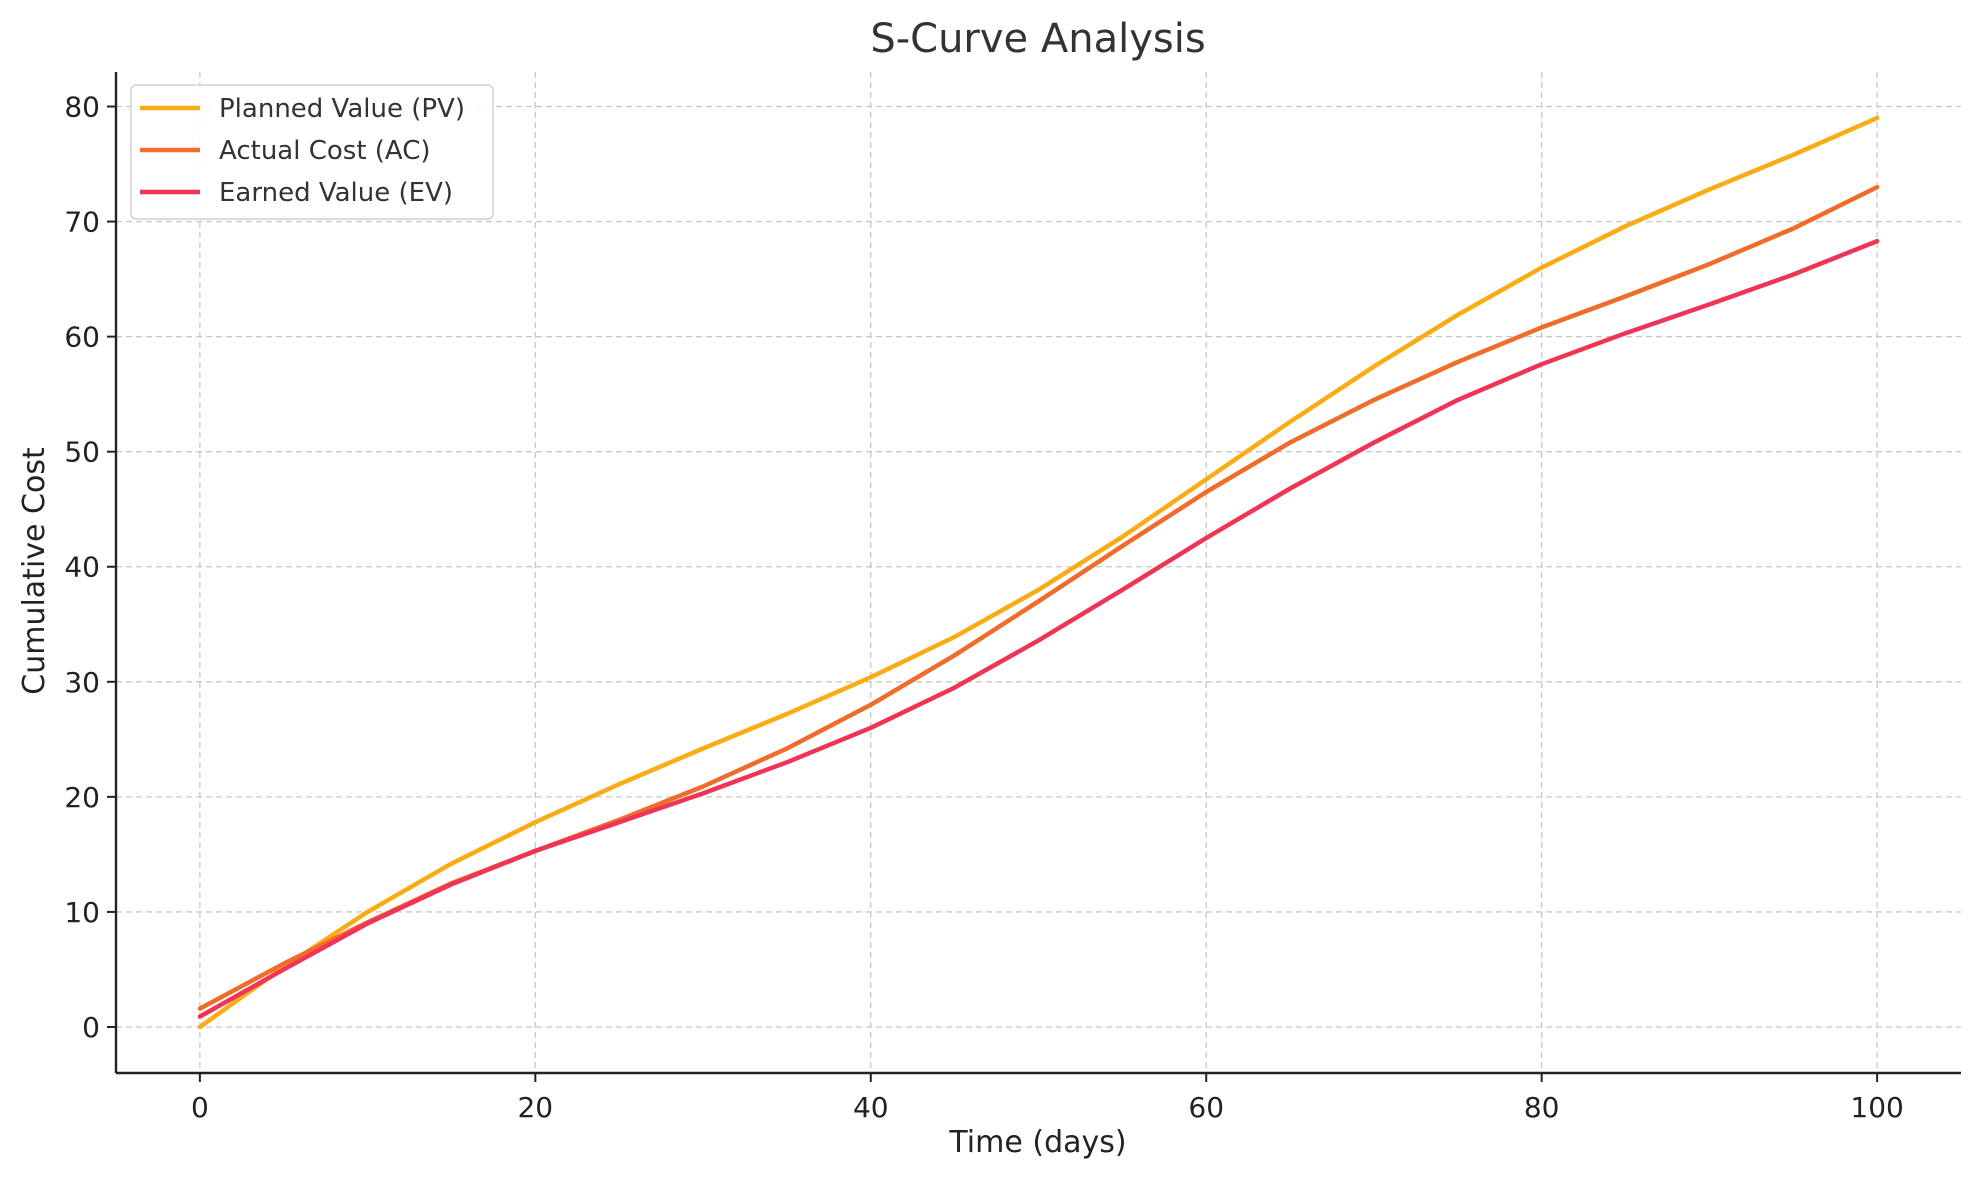 The width and height of the screenshot is (1979, 1184). What do you see at coordinates (82, 797) in the screenshot?
I see `y-tick-label: 20` at bounding box center [82, 797].